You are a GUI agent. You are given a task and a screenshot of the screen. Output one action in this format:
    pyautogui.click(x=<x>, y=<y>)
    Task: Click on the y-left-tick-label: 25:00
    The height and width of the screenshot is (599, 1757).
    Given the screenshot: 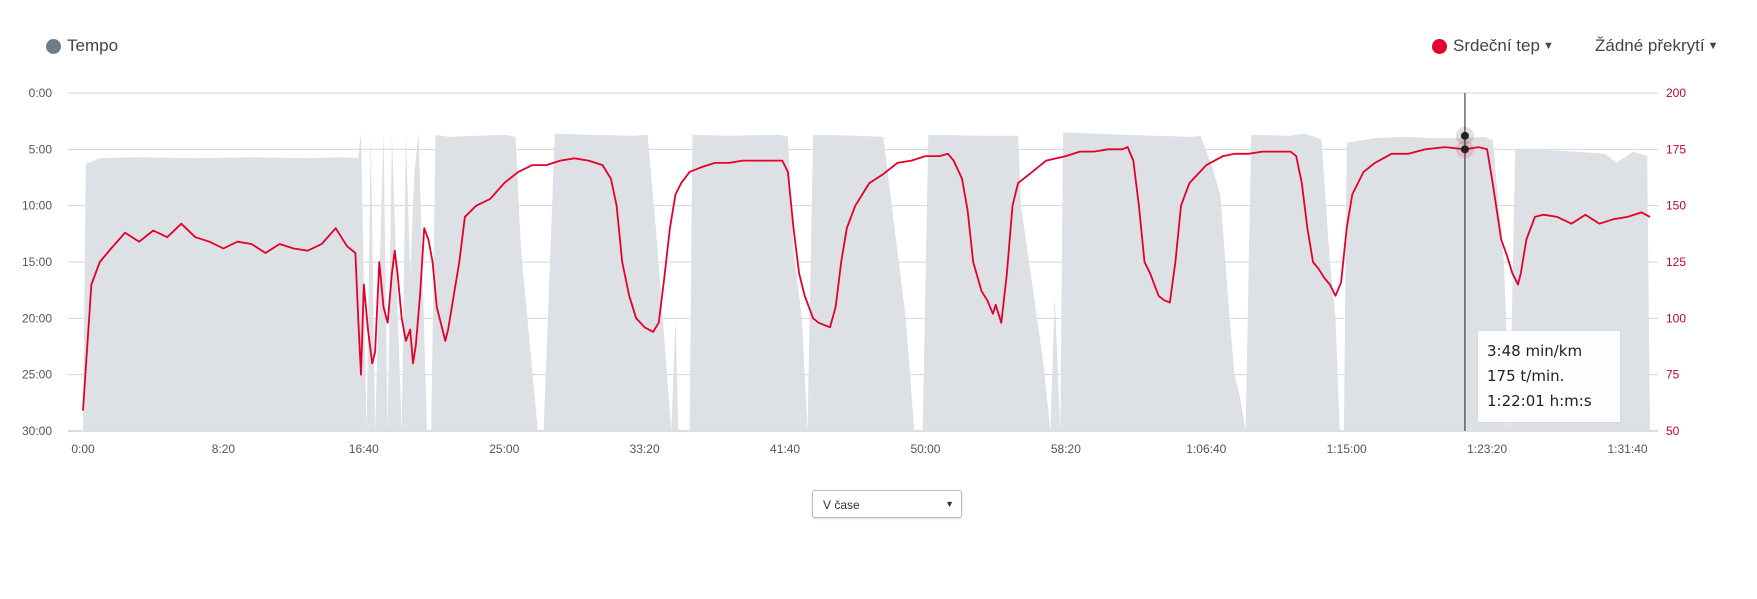 What is the action you would take?
    pyautogui.click(x=37, y=375)
    